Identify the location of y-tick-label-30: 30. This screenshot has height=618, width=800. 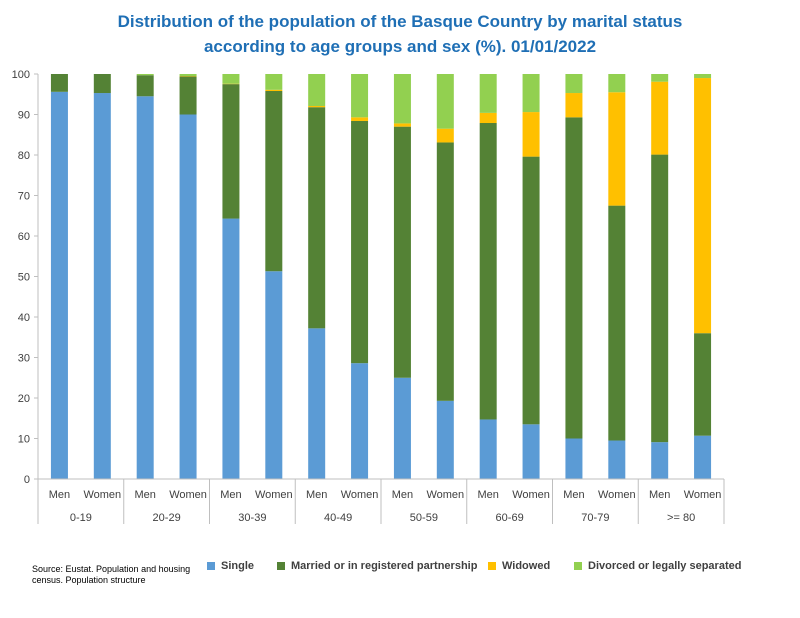
(24, 359).